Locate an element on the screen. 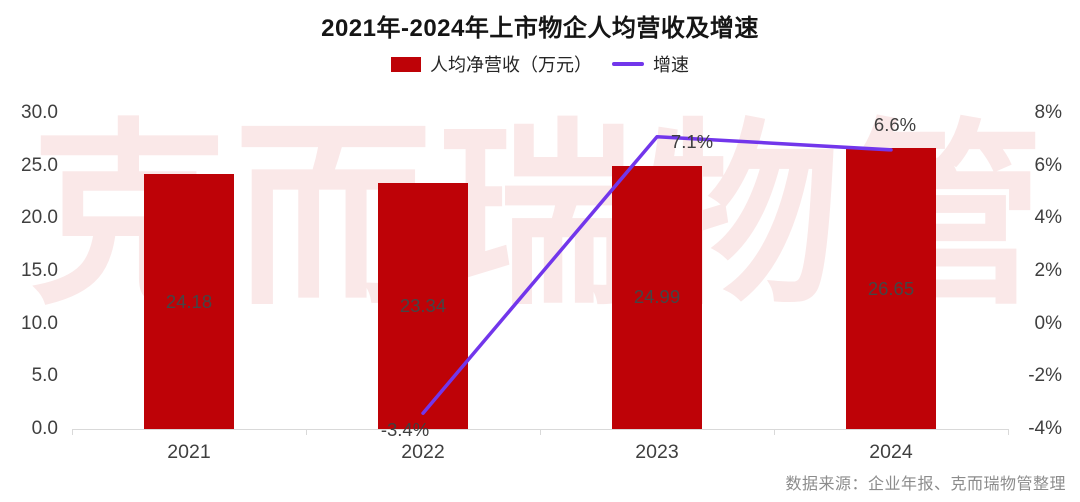 Image resolution: width=1080 pixels, height=502 pixels. y-axis-right-tick-label: 6% is located at coordinates (1048, 165).